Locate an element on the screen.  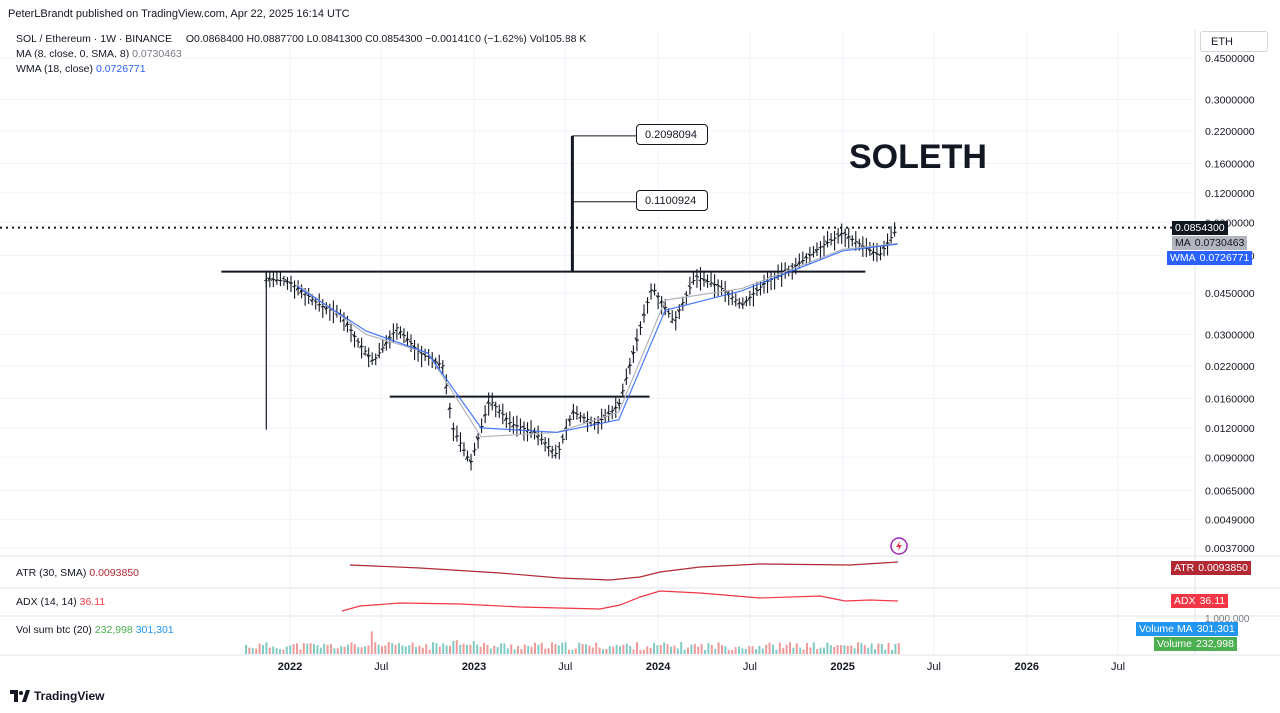
price-tick-label: 0.2200000 is located at coordinates (1230, 132).